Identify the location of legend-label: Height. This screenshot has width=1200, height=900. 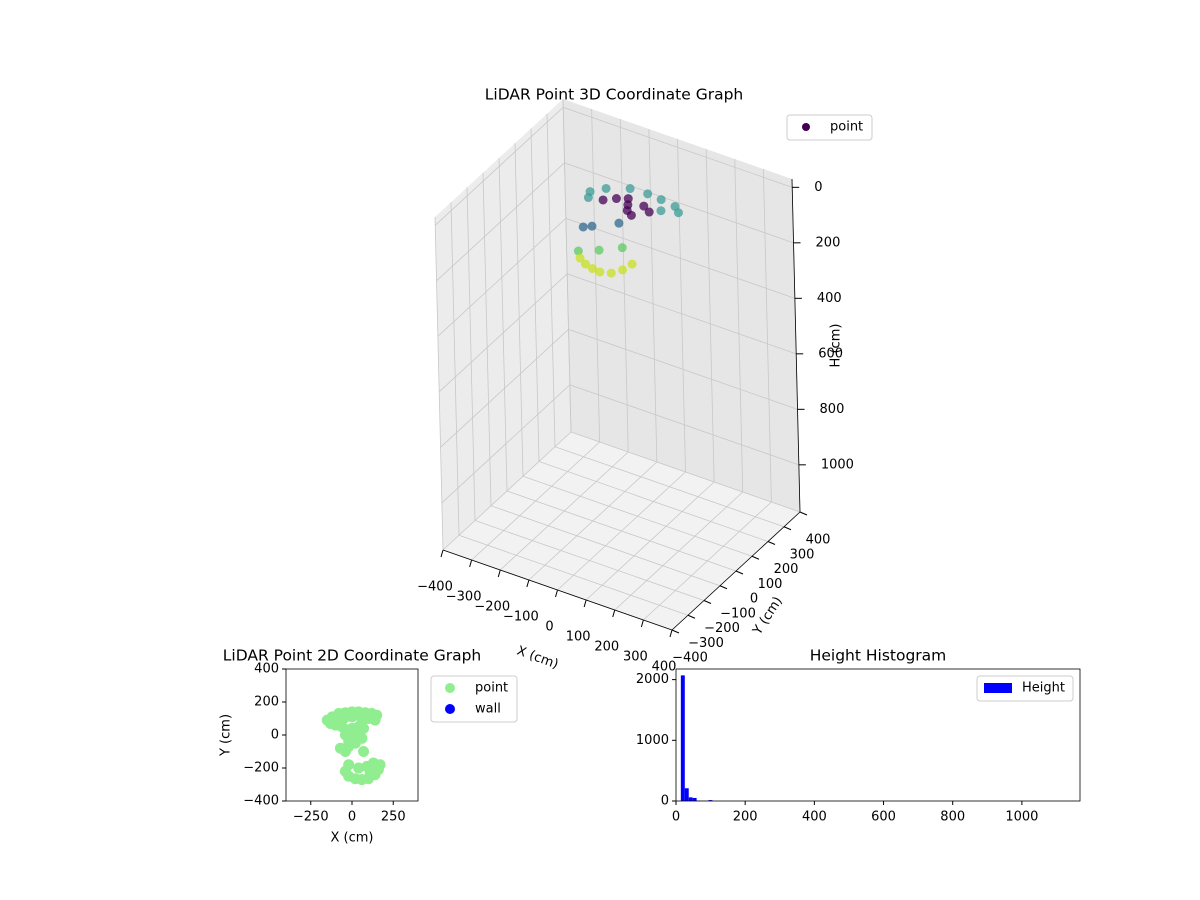
(1043, 688).